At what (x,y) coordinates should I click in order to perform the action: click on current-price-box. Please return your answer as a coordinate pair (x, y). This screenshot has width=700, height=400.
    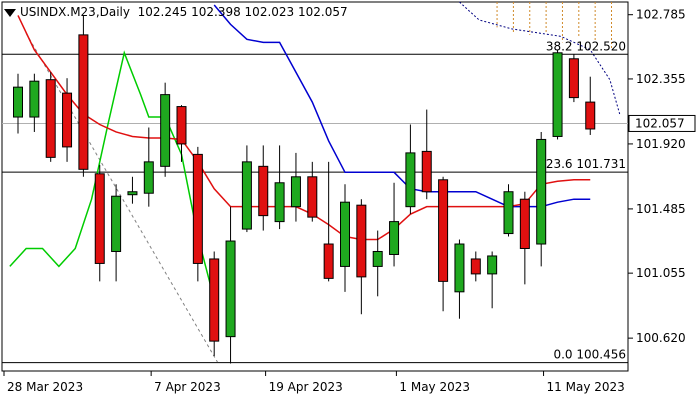
    Looking at the image, I should click on (662, 123).